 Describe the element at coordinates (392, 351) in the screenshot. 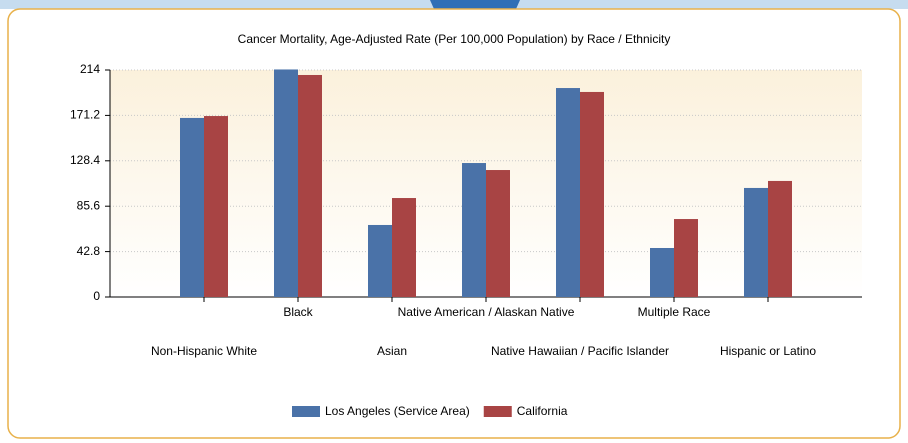

I see `x-tick-label: Asian` at that location.